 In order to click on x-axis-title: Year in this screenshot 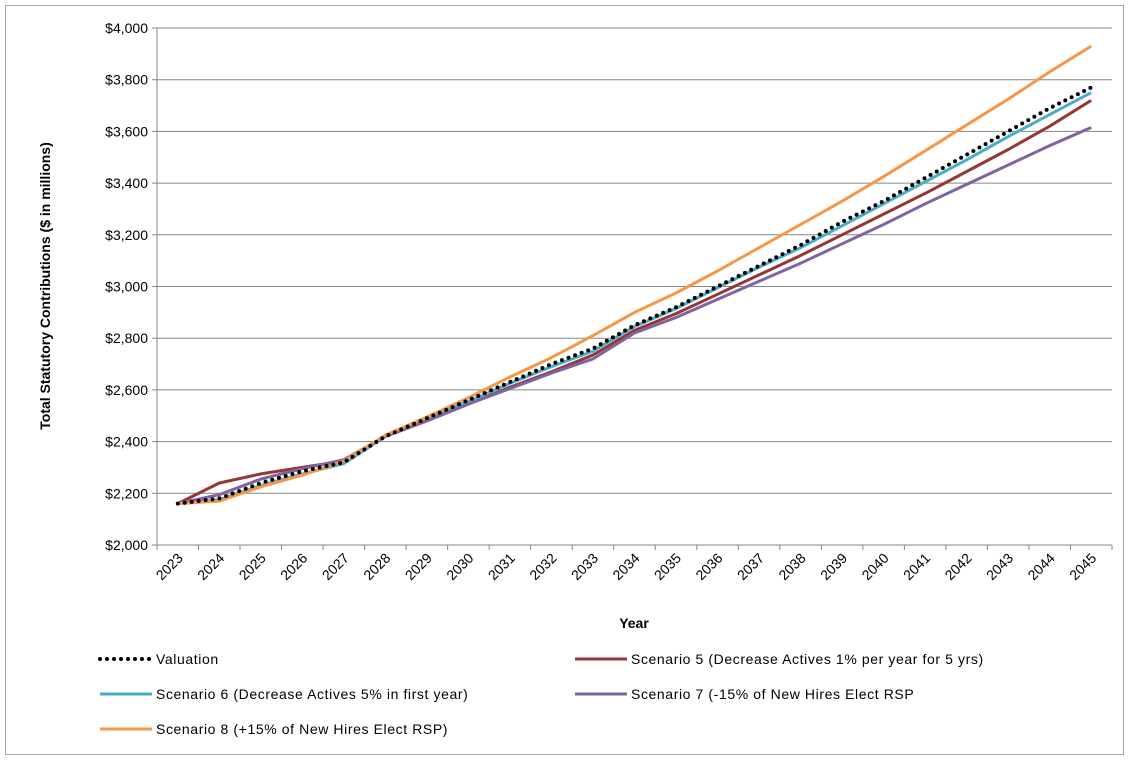, I will do `click(634, 623)`.